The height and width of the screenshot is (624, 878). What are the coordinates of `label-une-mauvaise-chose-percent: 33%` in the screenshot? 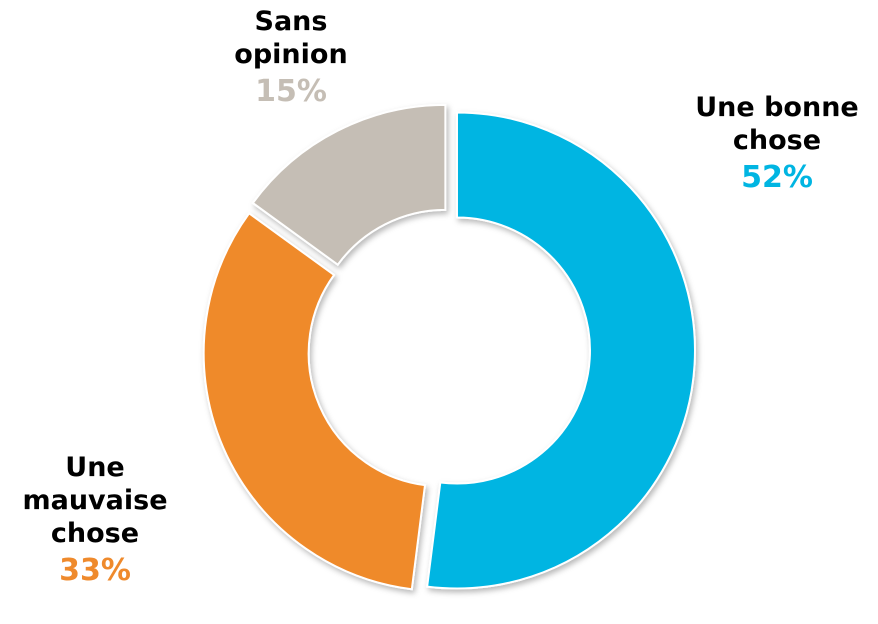 It's located at (95, 570).